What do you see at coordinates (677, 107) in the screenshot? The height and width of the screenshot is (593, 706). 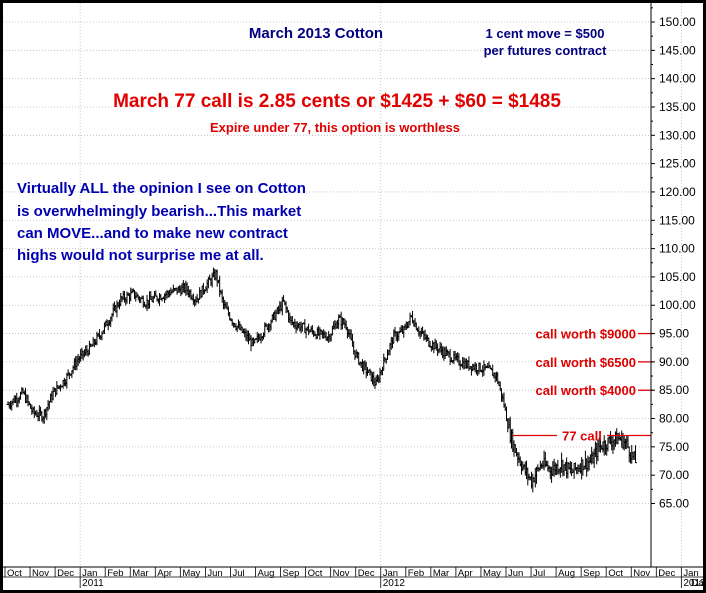 I see `y-tick-label: 135.00` at bounding box center [677, 107].